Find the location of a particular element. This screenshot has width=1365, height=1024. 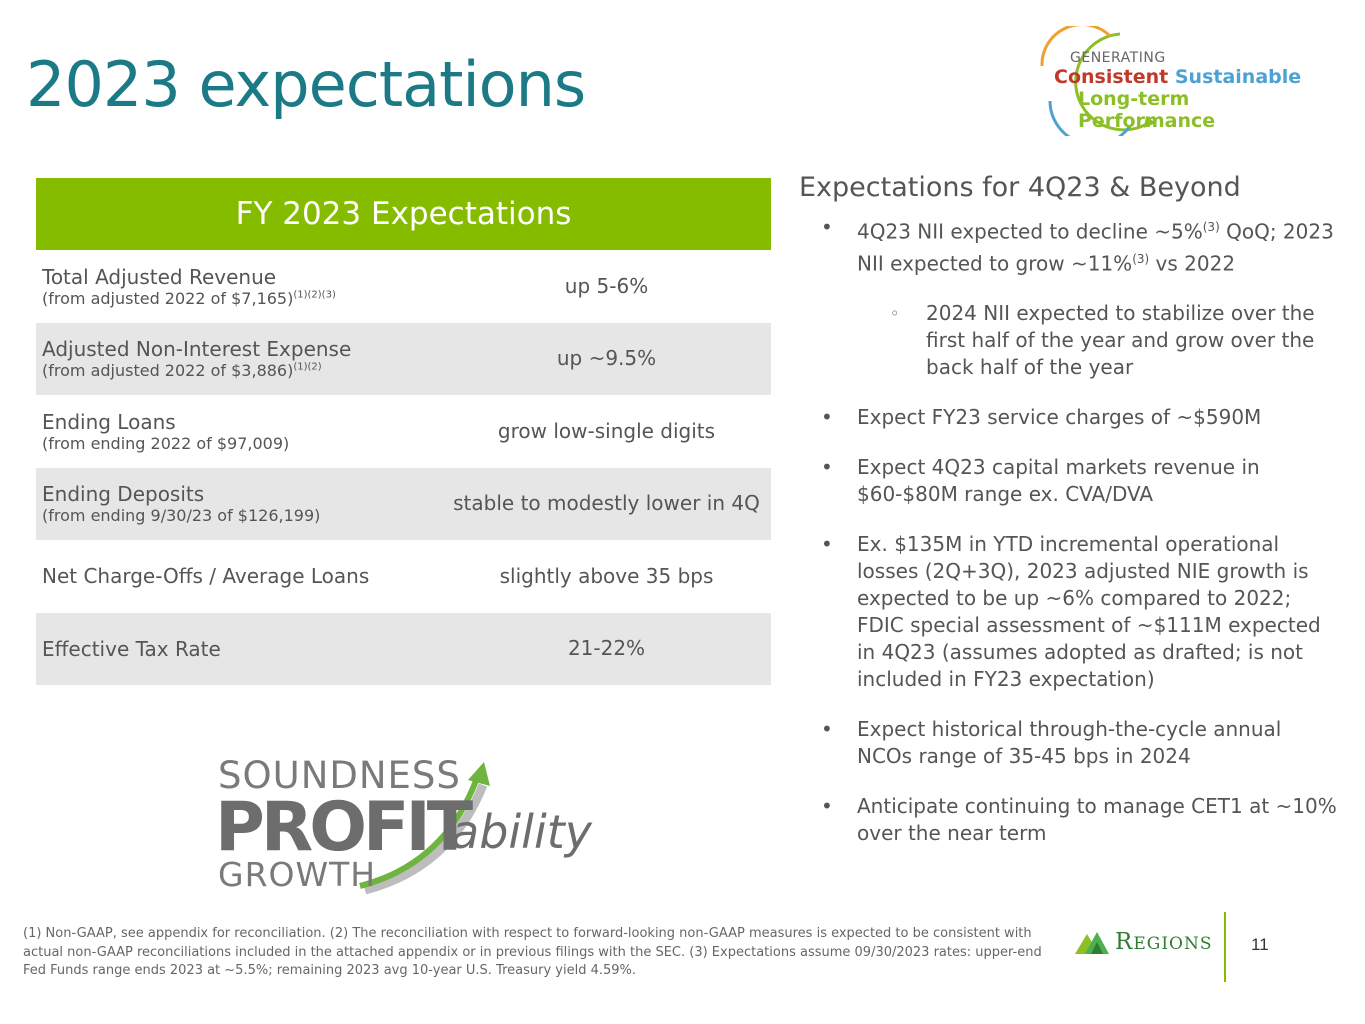

row-sub-text: (from adjusted 2022 of $3,886) is located at coordinates (168, 371).